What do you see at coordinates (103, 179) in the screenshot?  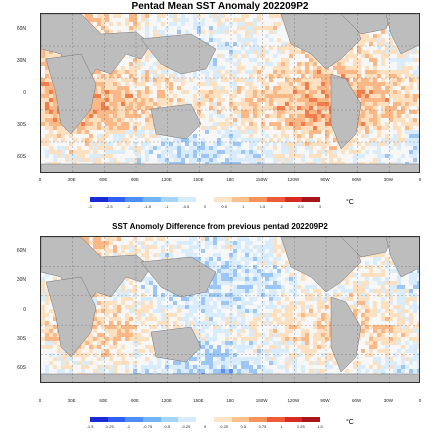 I see `lon-label: 60E` at bounding box center [103, 179].